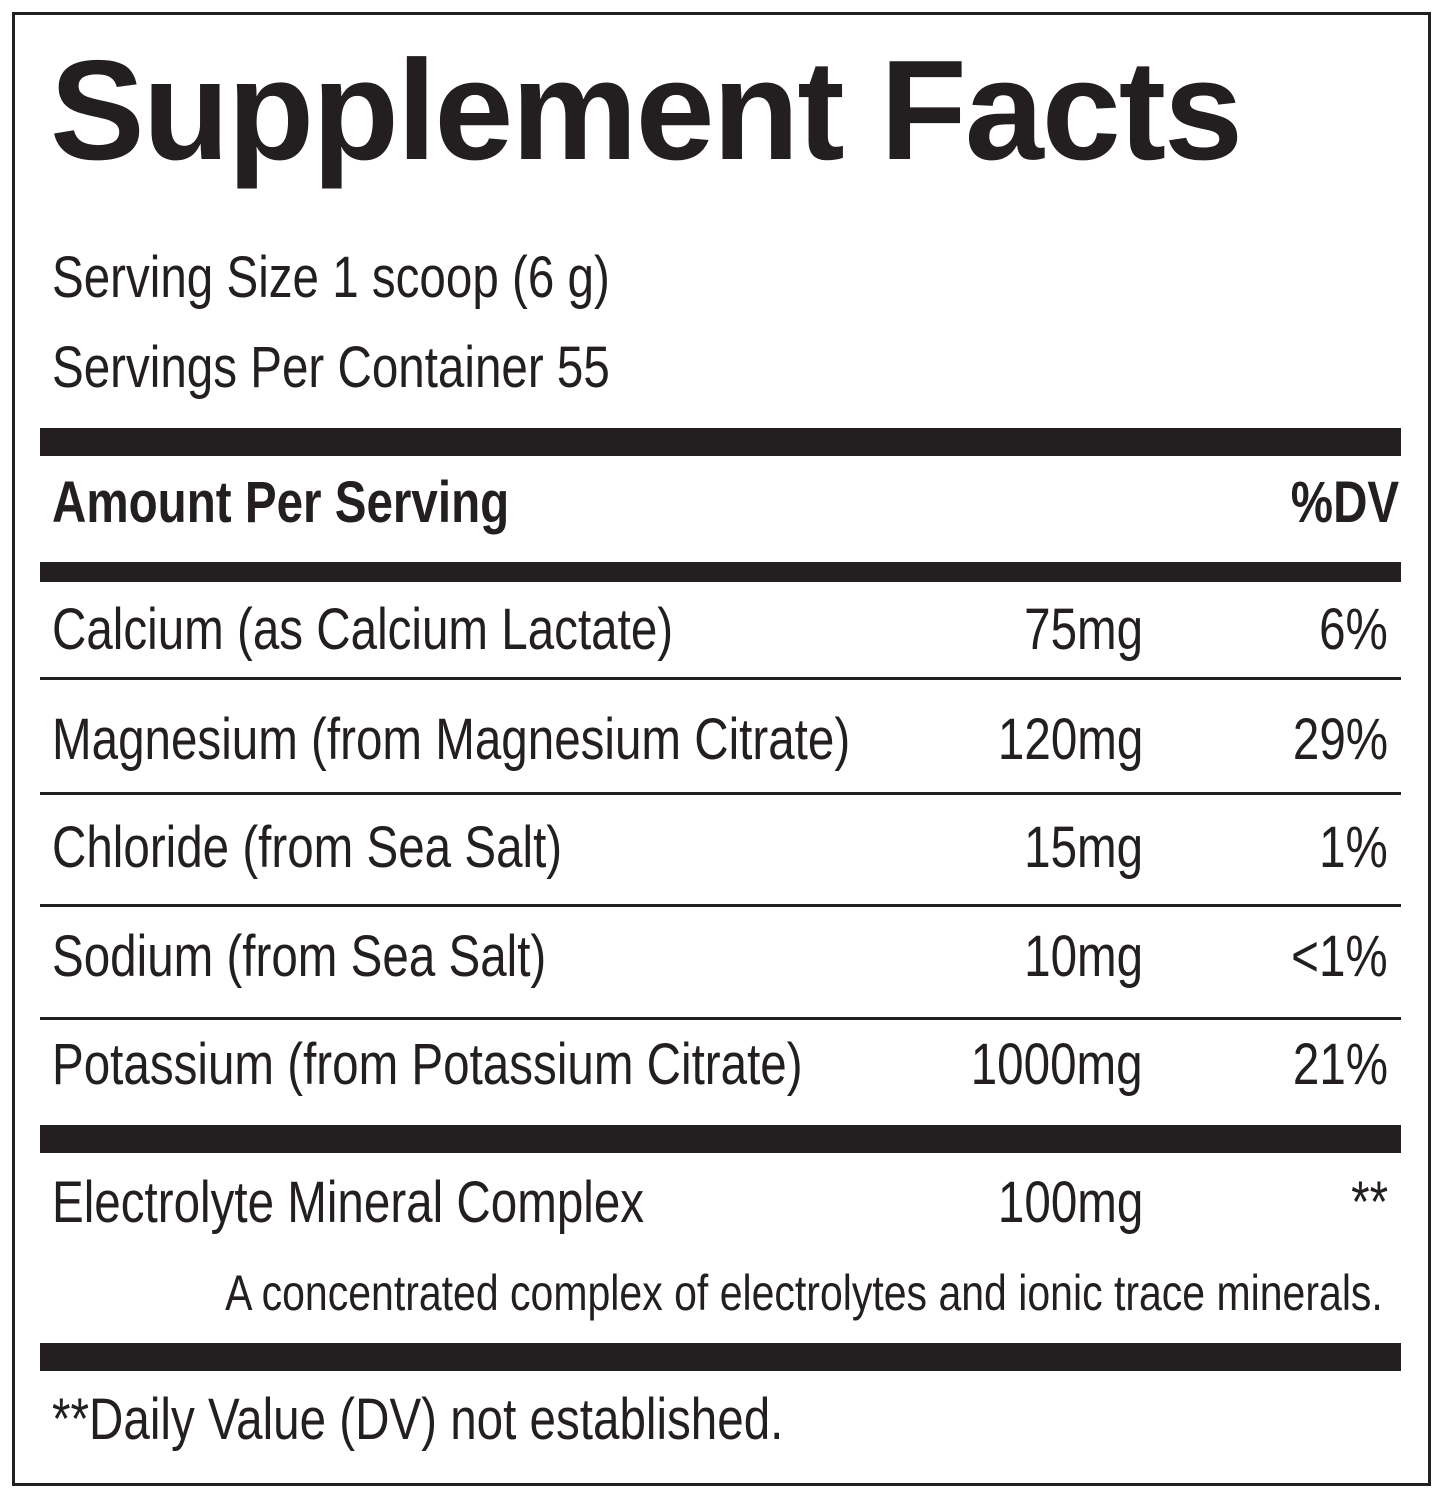 The height and width of the screenshot is (1500, 1445). Describe the element at coordinates (451, 739) in the screenshot. I see `nutrient-name: Magnesium (from Magnesium Citrate)` at that location.